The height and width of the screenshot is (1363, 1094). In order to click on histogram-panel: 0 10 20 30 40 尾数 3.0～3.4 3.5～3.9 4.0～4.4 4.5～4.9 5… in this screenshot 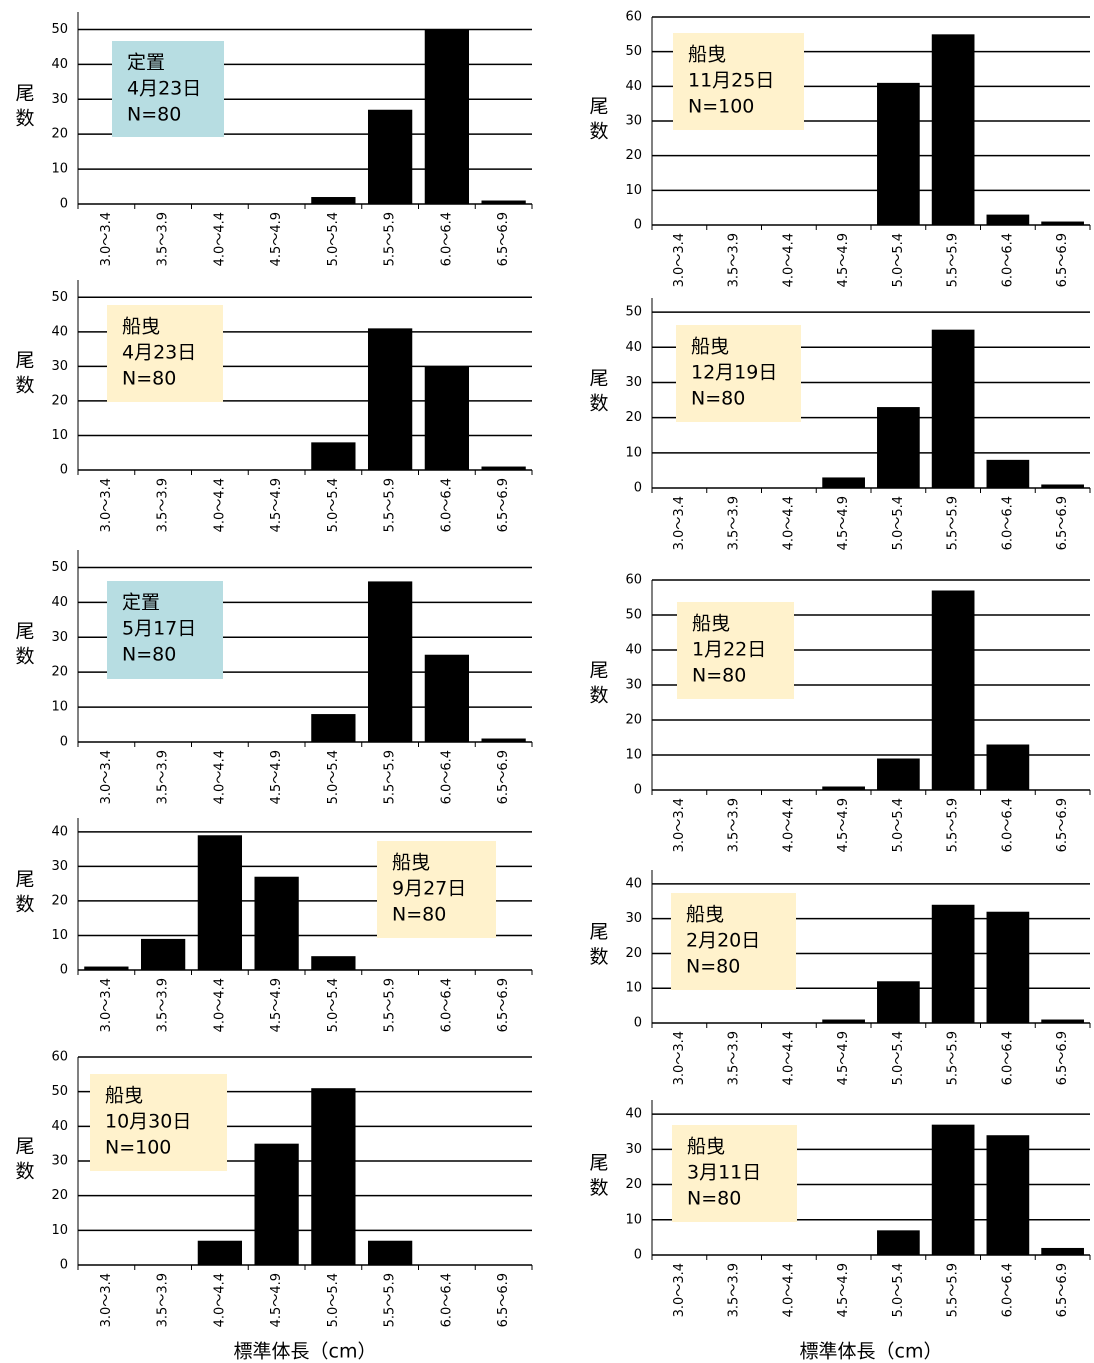, I will do `click(839, 977)`.